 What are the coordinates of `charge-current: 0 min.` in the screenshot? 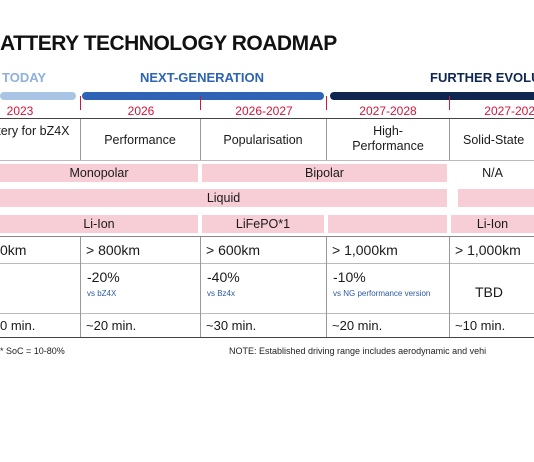 It's located at (18, 325).